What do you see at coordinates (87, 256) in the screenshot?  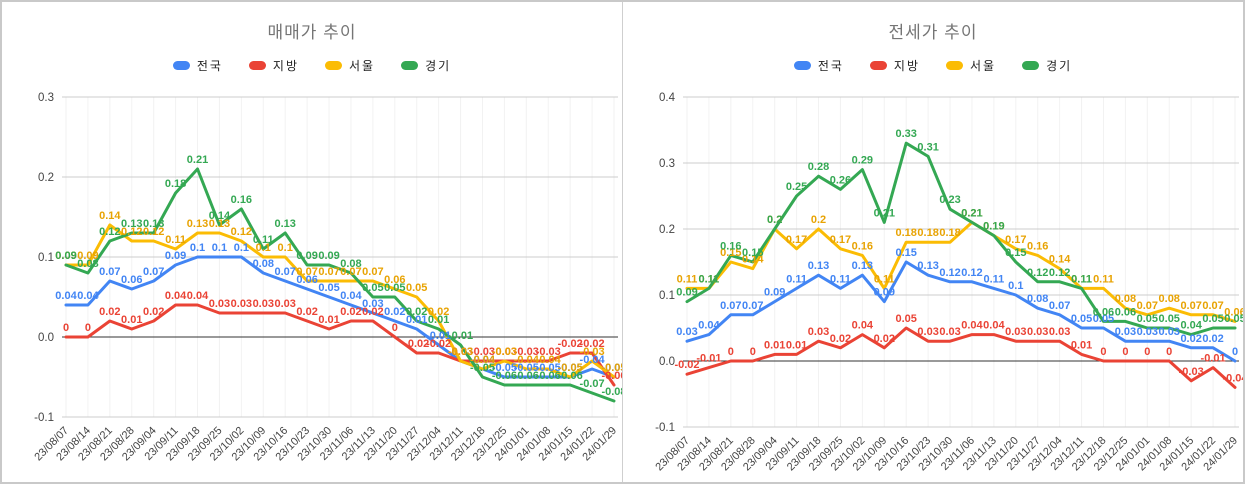 I see `data-label-seoul: 0.09` at bounding box center [87, 256].